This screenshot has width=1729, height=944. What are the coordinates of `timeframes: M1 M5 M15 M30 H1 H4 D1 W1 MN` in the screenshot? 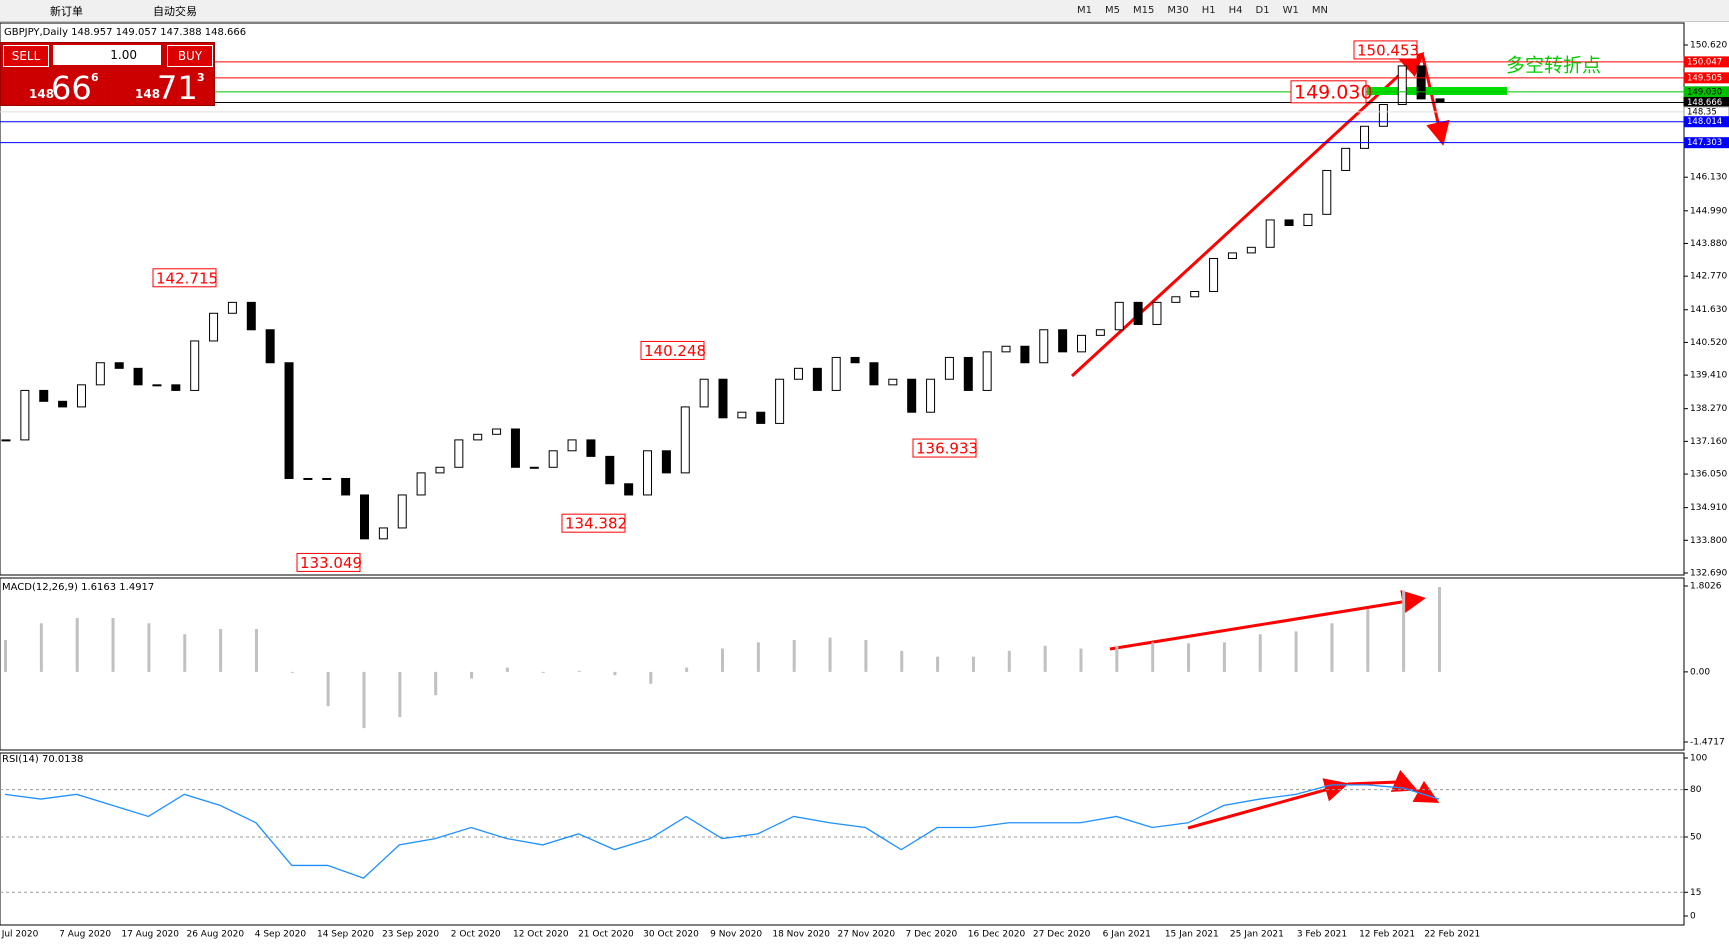 It's located at (1202, 10).